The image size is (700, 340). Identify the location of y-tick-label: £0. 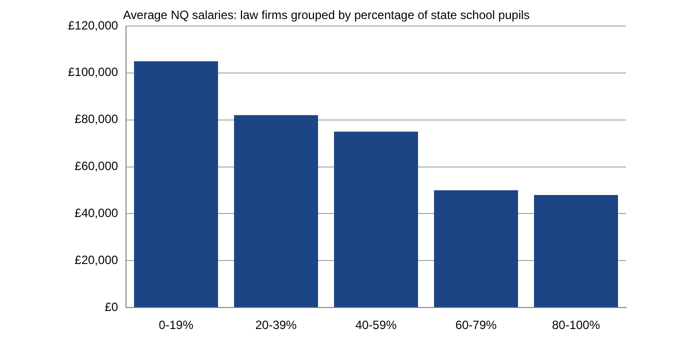
(111, 307).